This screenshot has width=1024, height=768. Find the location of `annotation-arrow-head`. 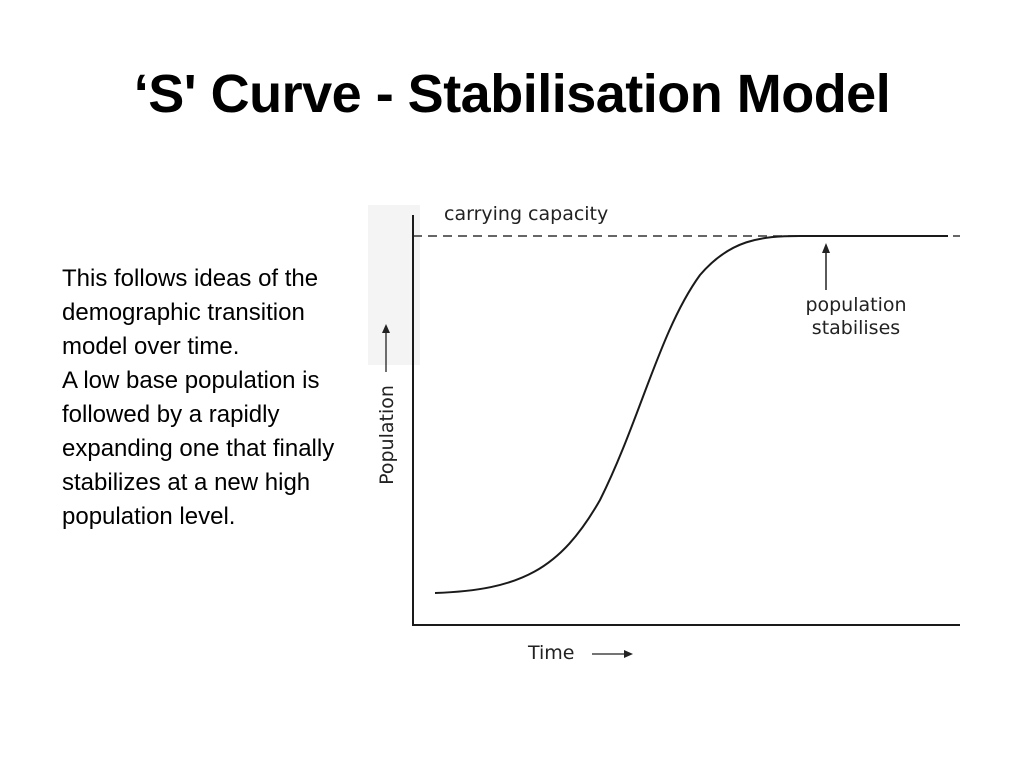

annotation-arrow-head is located at coordinates (826, 248).